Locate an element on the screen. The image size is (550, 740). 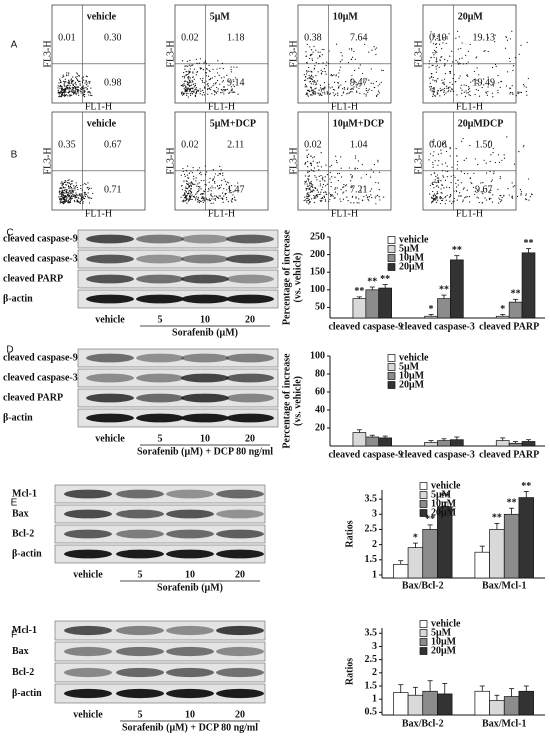
y-axis-label: Percentage of increase is located at coordinates (286, 277).